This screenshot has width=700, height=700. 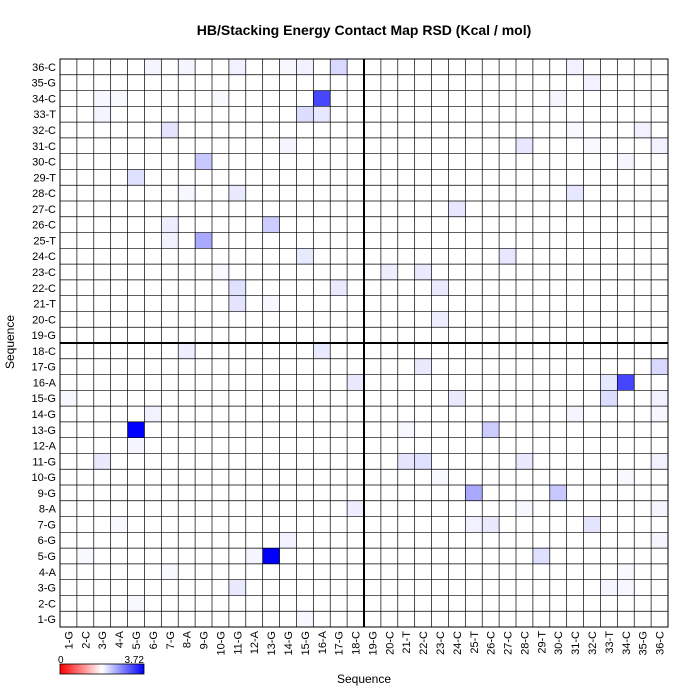 What do you see at coordinates (575, 193) in the screenshot?
I see `heatmap-cell-31-C-28-C` at bounding box center [575, 193].